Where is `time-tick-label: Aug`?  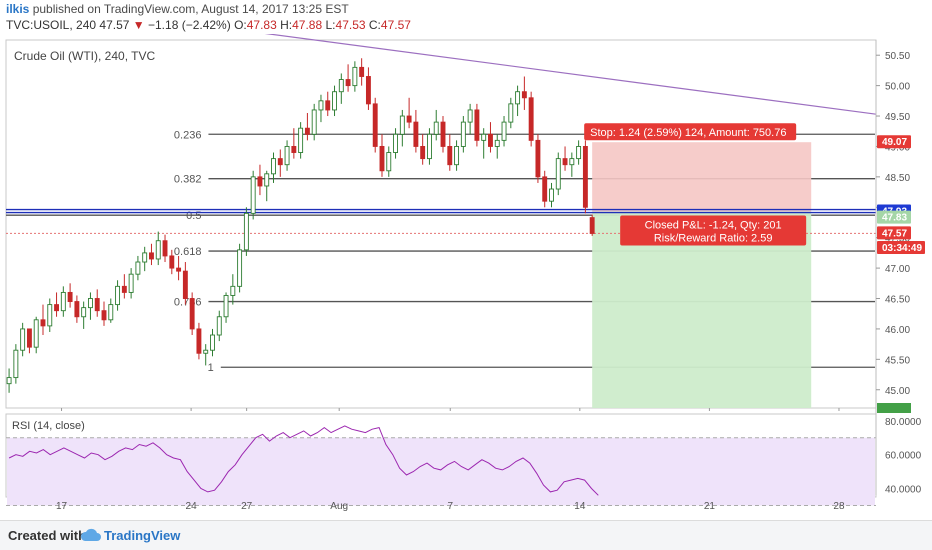
time-tick-label: Aug is located at coordinates (339, 506).